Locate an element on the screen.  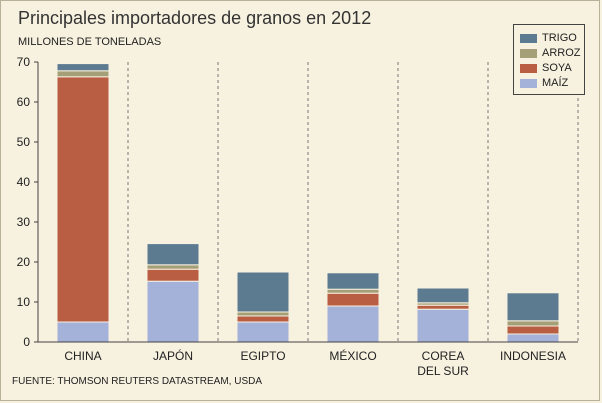
y-tick-label: 20 is located at coordinates (24, 262).